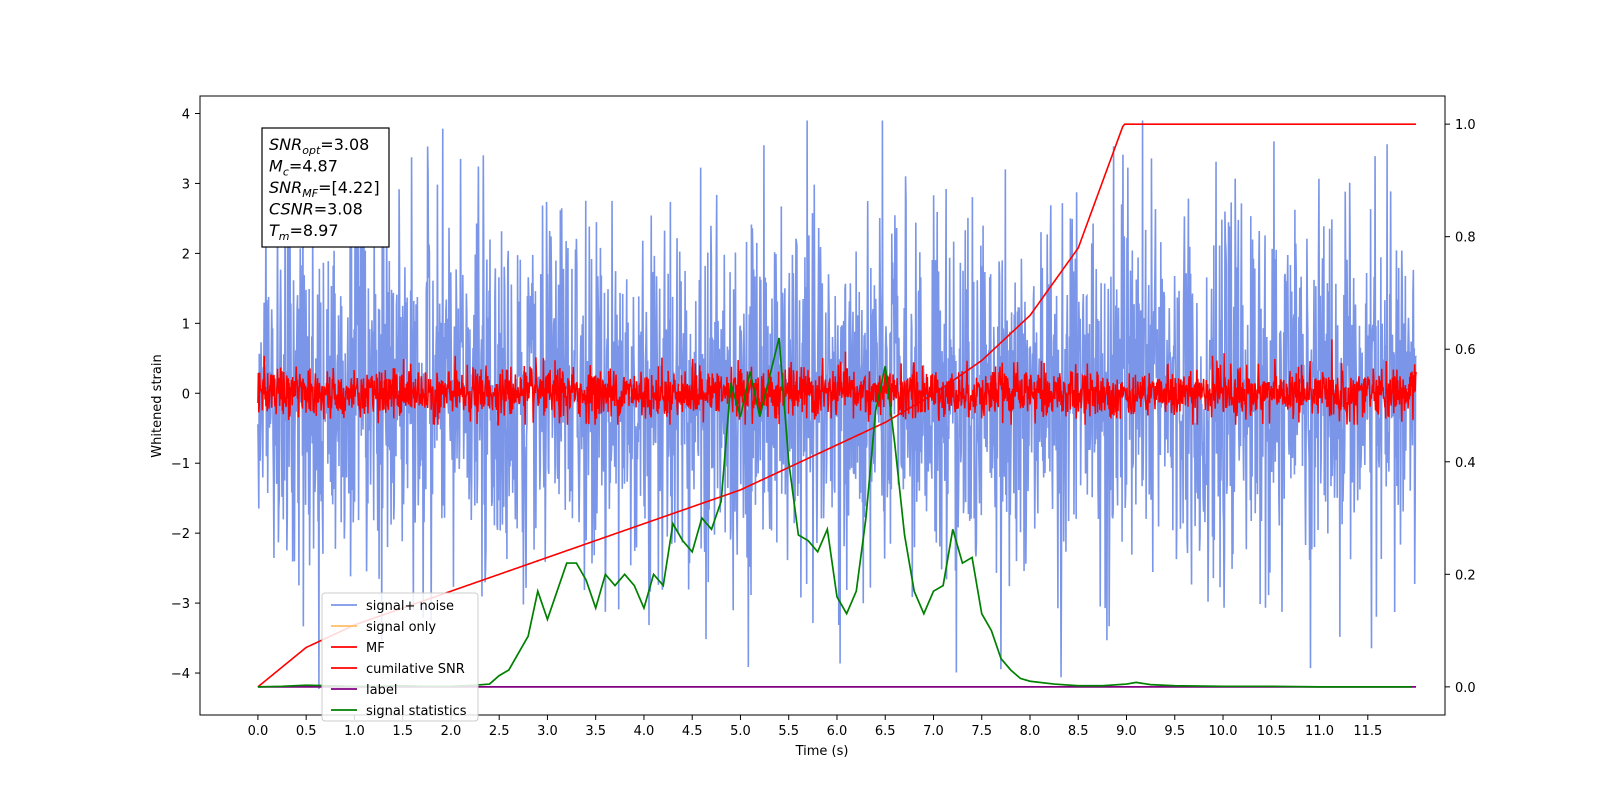 The width and height of the screenshot is (1600, 800). Describe the element at coordinates (1465, 238) in the screenshot. I see `y2-tick-label: 0.8` at that location.